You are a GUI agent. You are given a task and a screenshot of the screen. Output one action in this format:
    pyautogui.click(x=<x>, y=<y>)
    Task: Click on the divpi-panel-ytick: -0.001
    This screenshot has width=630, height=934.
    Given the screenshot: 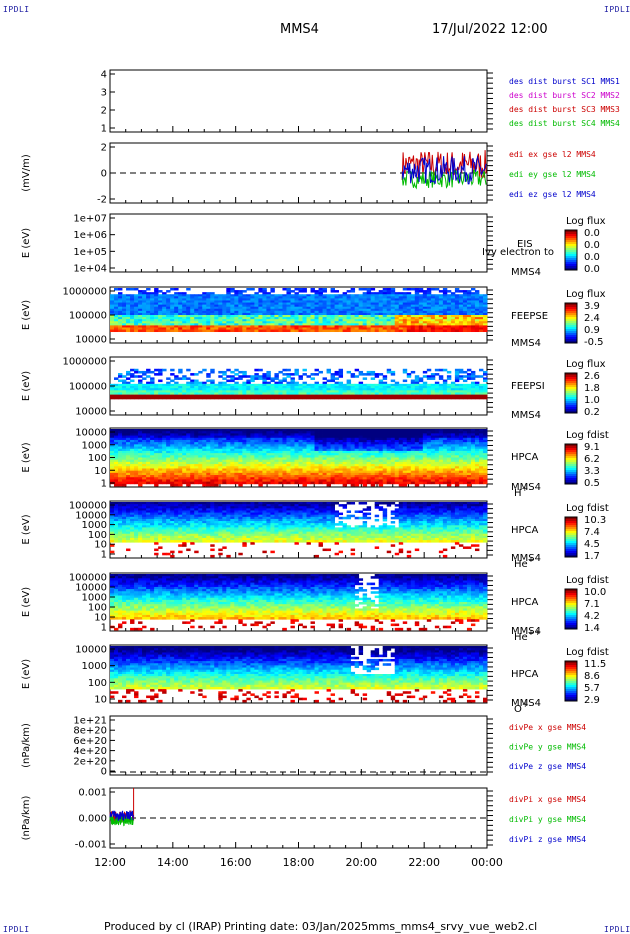 What is the action you would take?
    pyautogui.click(x=91, y=845)
    